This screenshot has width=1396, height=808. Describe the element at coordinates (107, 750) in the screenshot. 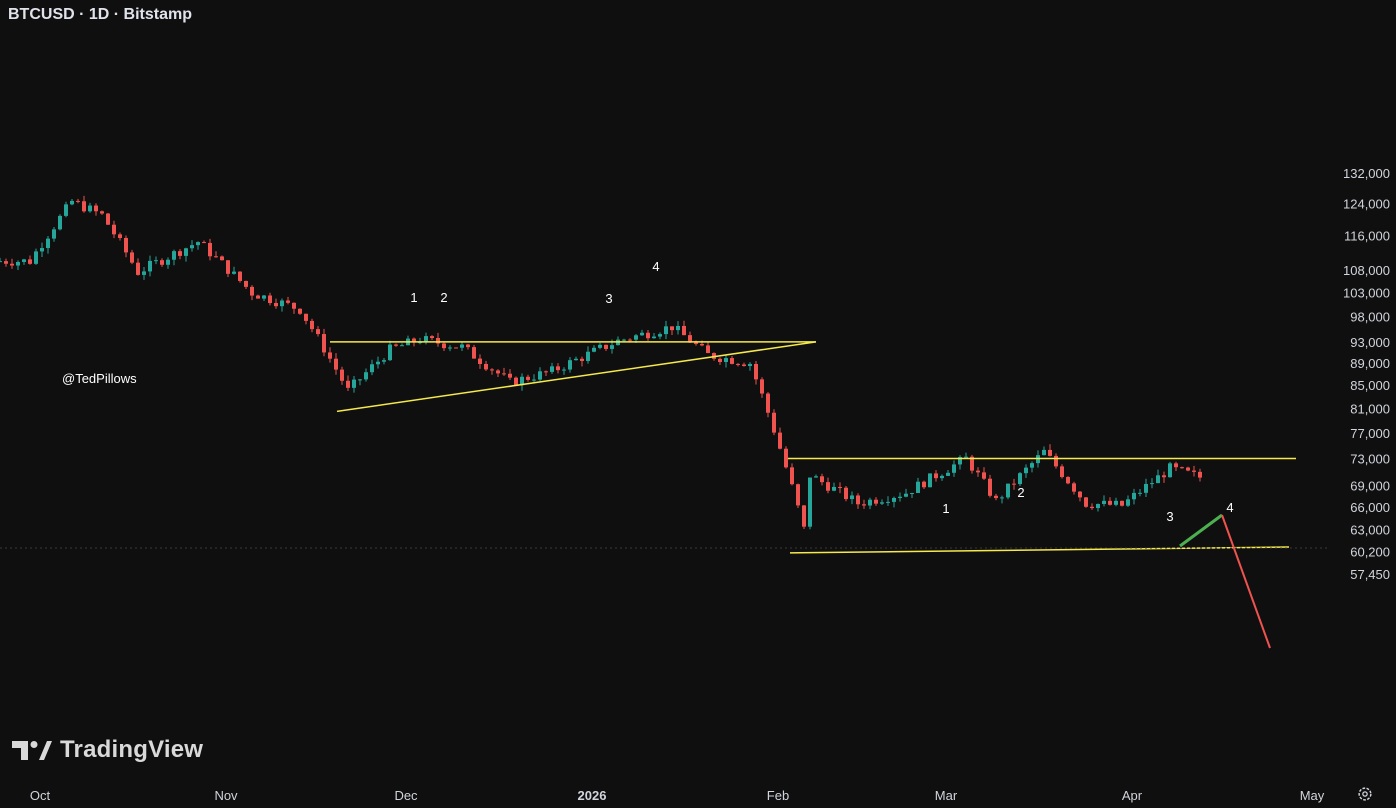

I see `tradingview-logo: TradingView` at that location.